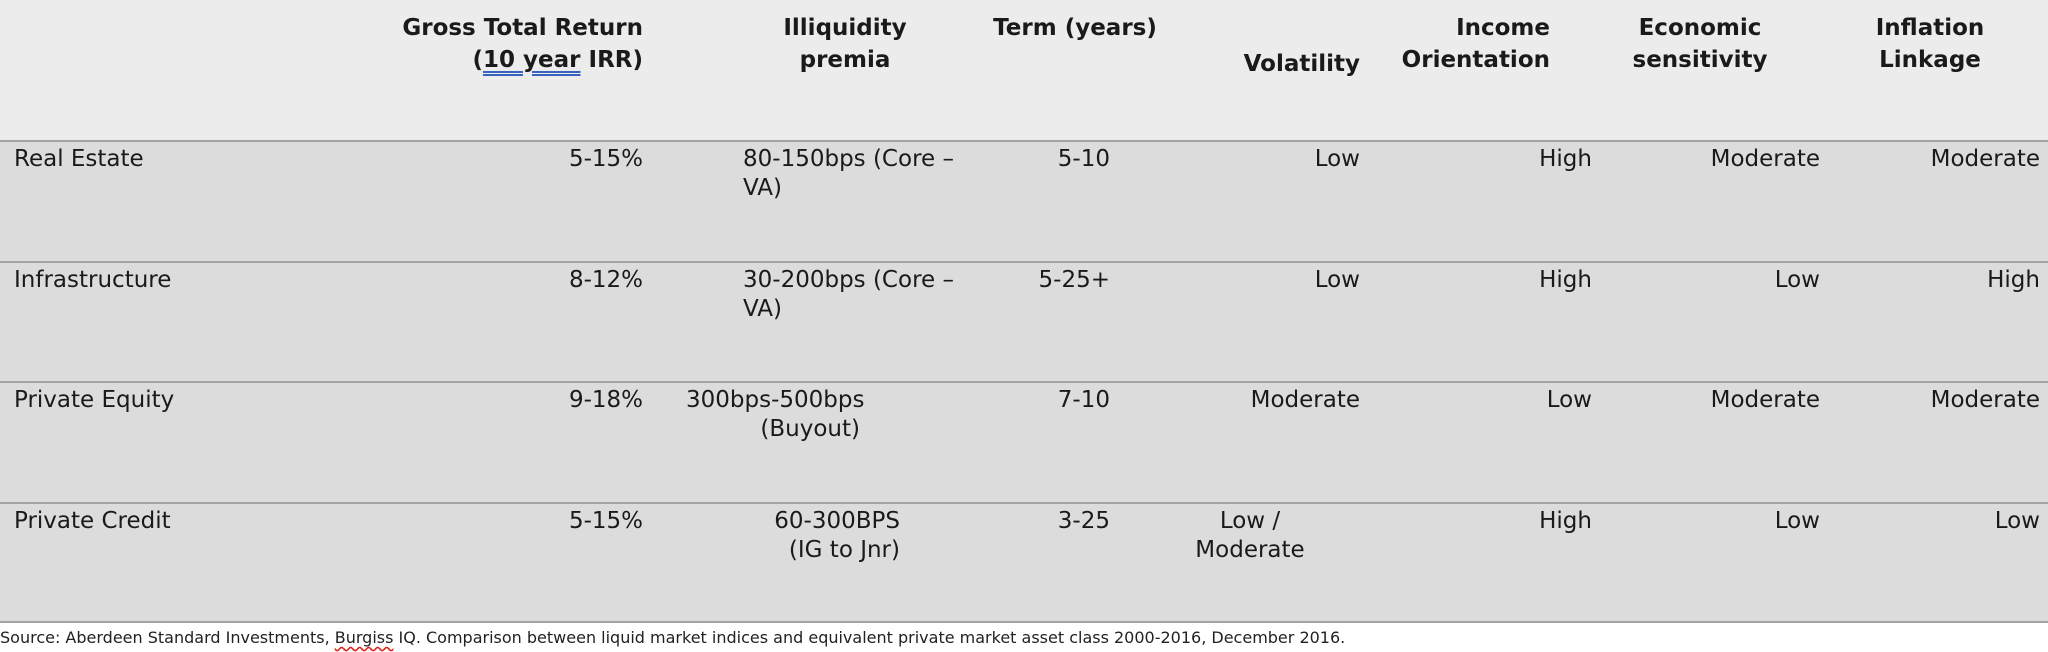  I want to click on cell-inflation: High, so click(2013, 280).